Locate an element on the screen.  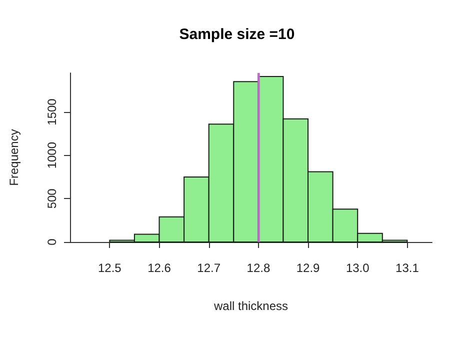
x-axis-title: wall thickness is located at coordinates (250, 306).